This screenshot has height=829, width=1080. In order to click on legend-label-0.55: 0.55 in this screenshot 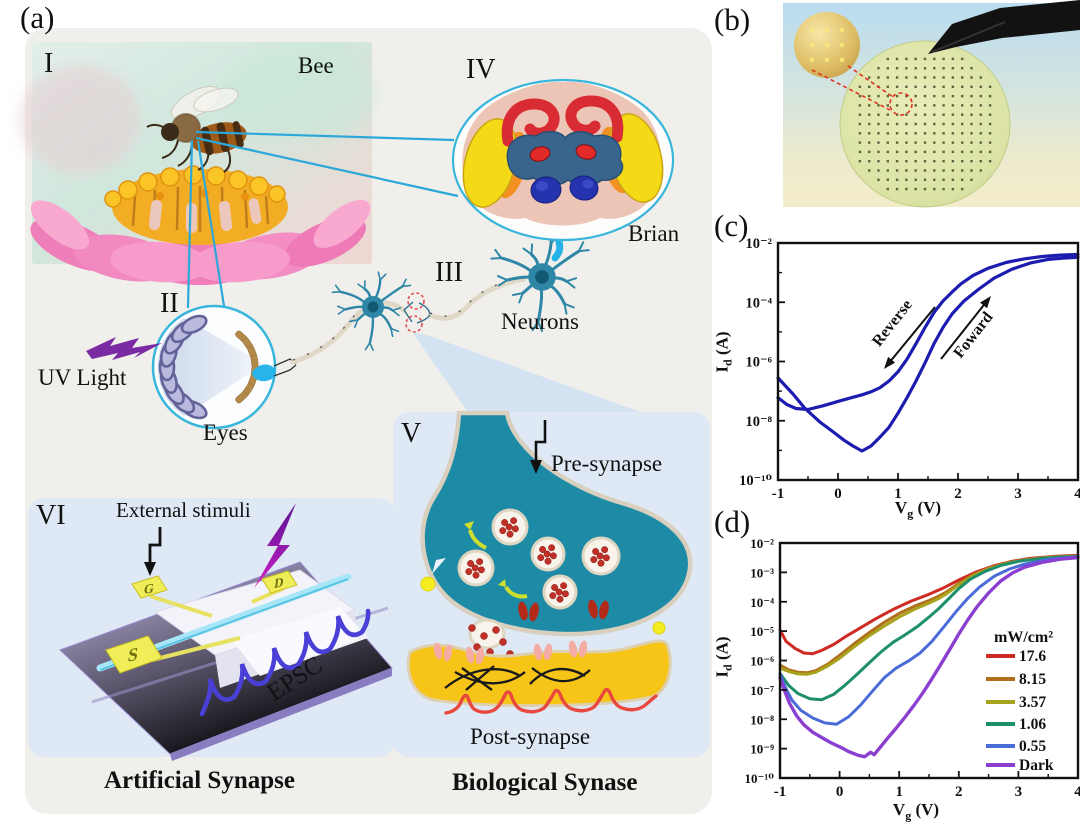, I will do `click(1032, 746)`.